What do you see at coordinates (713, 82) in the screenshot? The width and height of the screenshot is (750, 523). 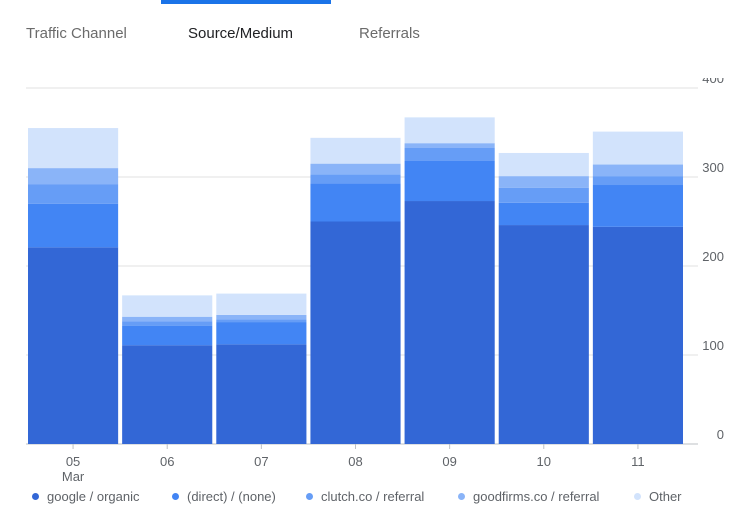 I see `y-tick-label: 400` at bounding box center [713, 82].